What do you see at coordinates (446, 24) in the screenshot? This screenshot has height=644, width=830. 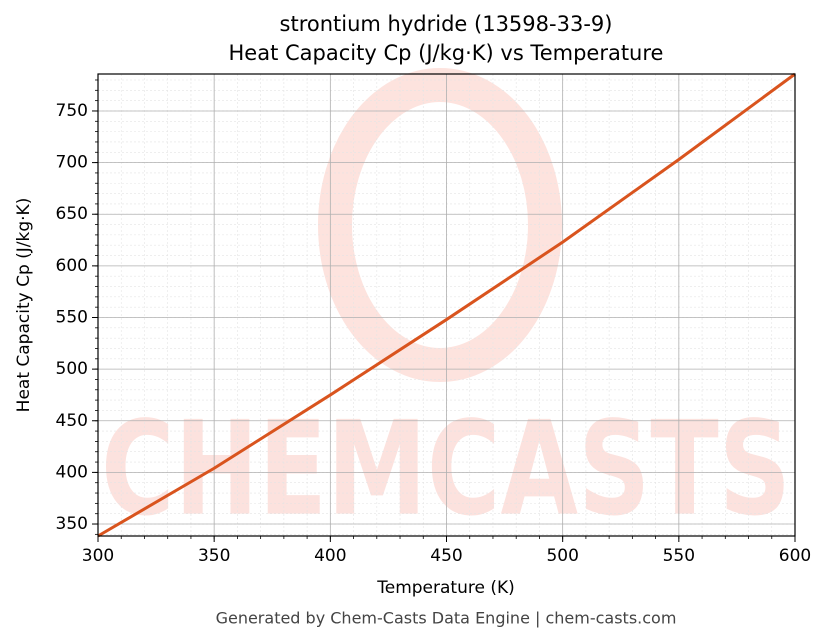 I see `chart-title: strontium hydride (13598-33-9)` at bounding box center [446, 24].